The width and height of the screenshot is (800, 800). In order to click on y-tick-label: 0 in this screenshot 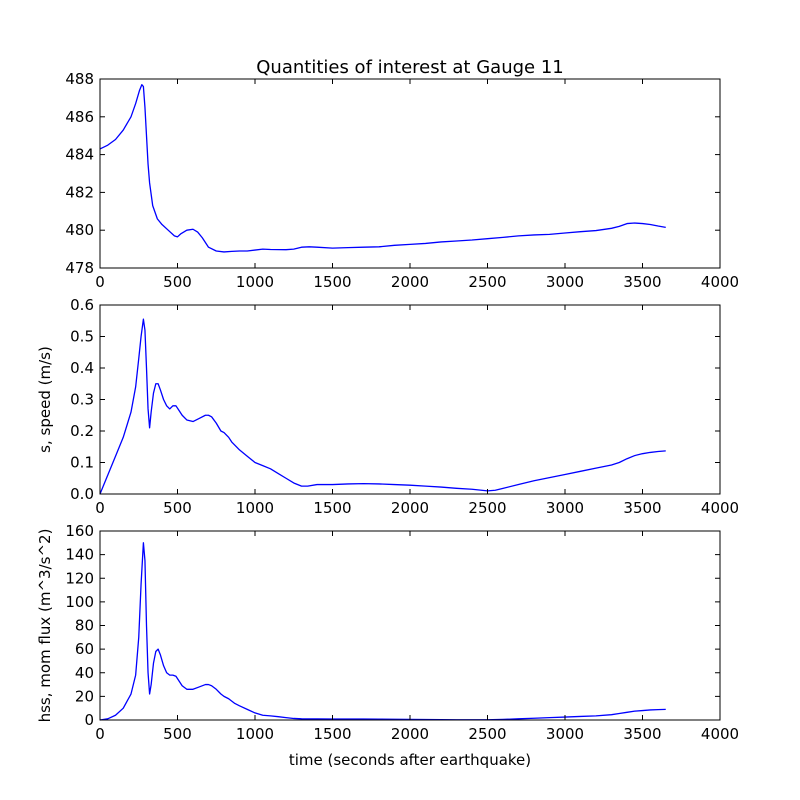, I will do `click(89, 720)`.